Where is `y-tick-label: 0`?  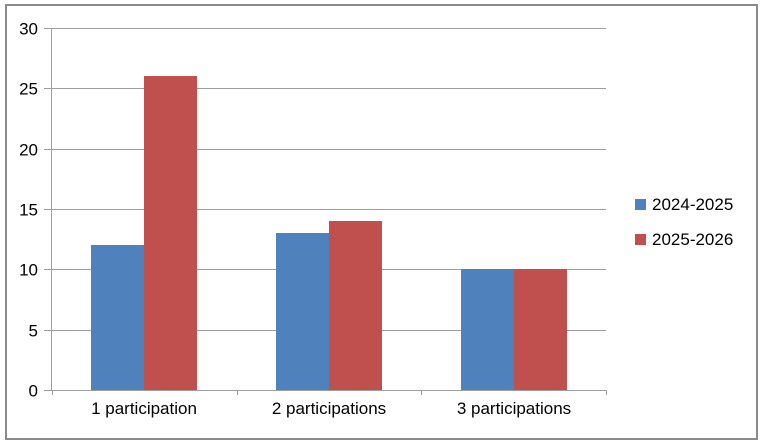
y-tick-label: 0 is located at coordinates (33, 390).